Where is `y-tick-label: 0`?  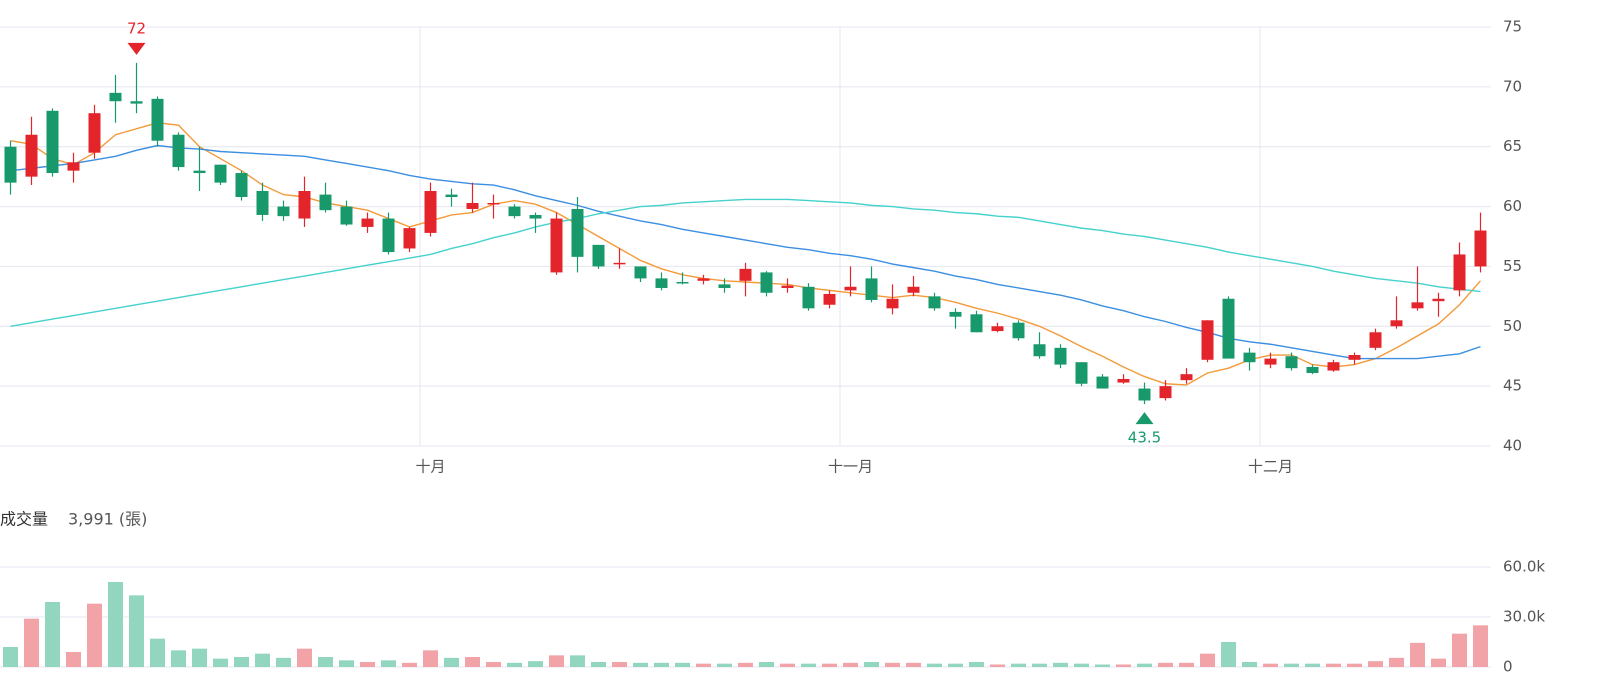
y-tick-label: 0 is located at coordinates (1508, 667).